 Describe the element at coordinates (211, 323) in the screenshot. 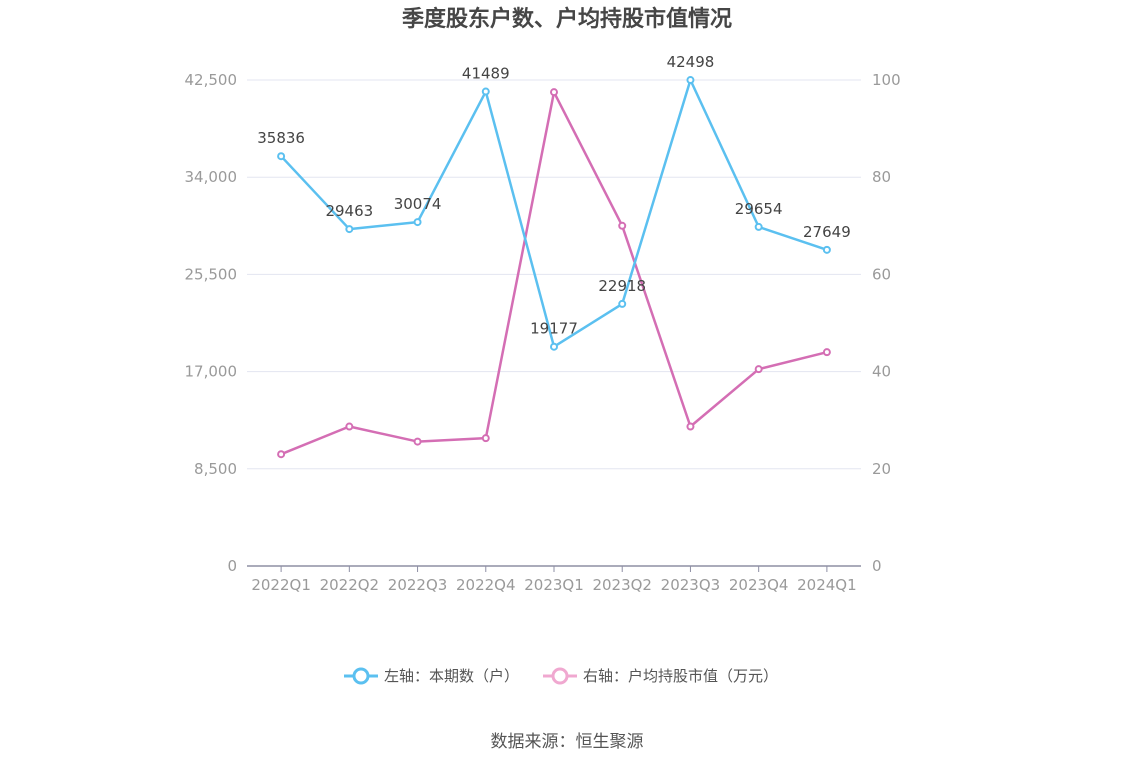

I see `left-axis: 0 8,500 17,000 25,500 34,000 42,500` at that location.